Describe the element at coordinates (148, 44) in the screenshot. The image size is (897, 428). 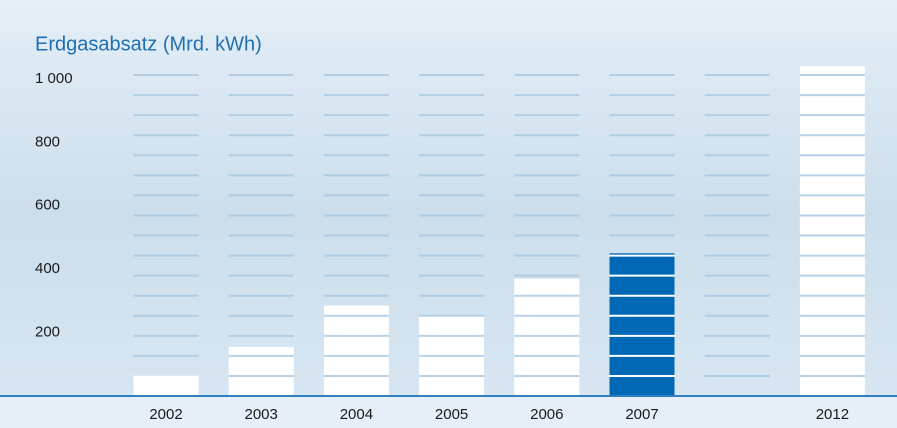
I see `chart-title: Erdgasabsatz (Mrd. kWh)` at that location.